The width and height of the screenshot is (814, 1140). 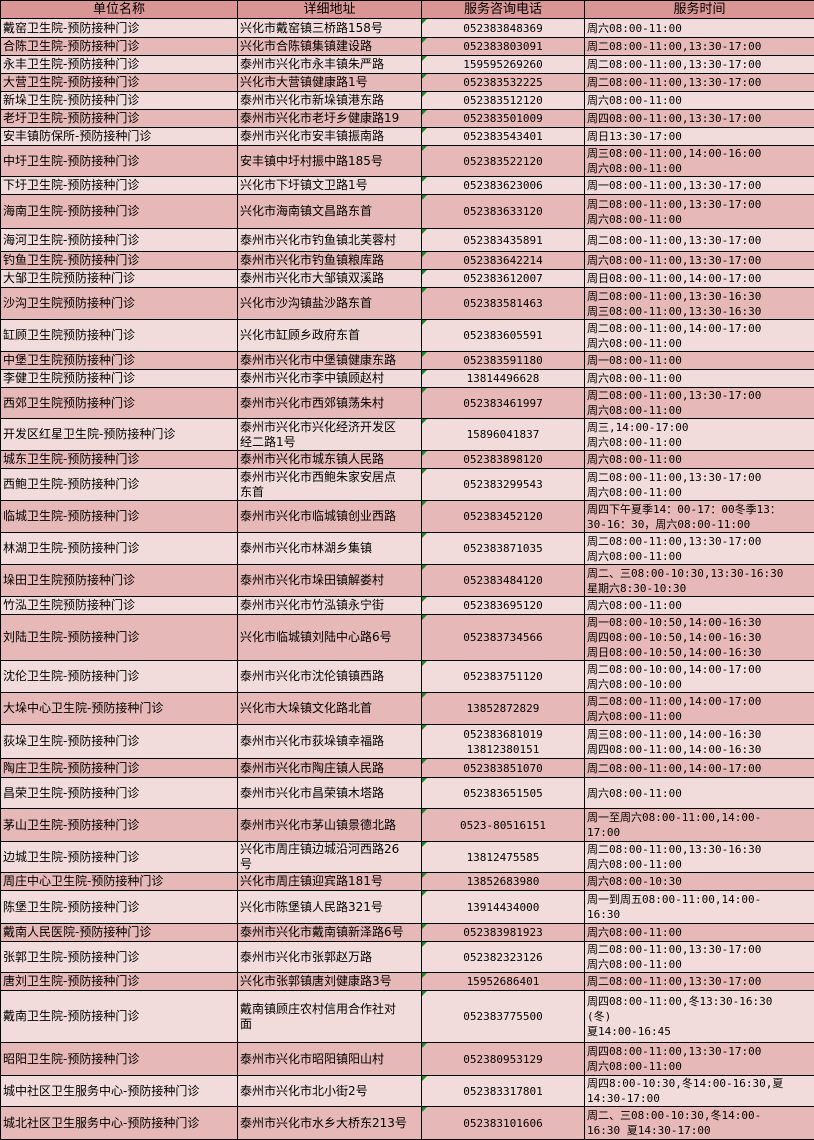 I want to click on cell-phone: 052383981923, so click(x=503, y=933).